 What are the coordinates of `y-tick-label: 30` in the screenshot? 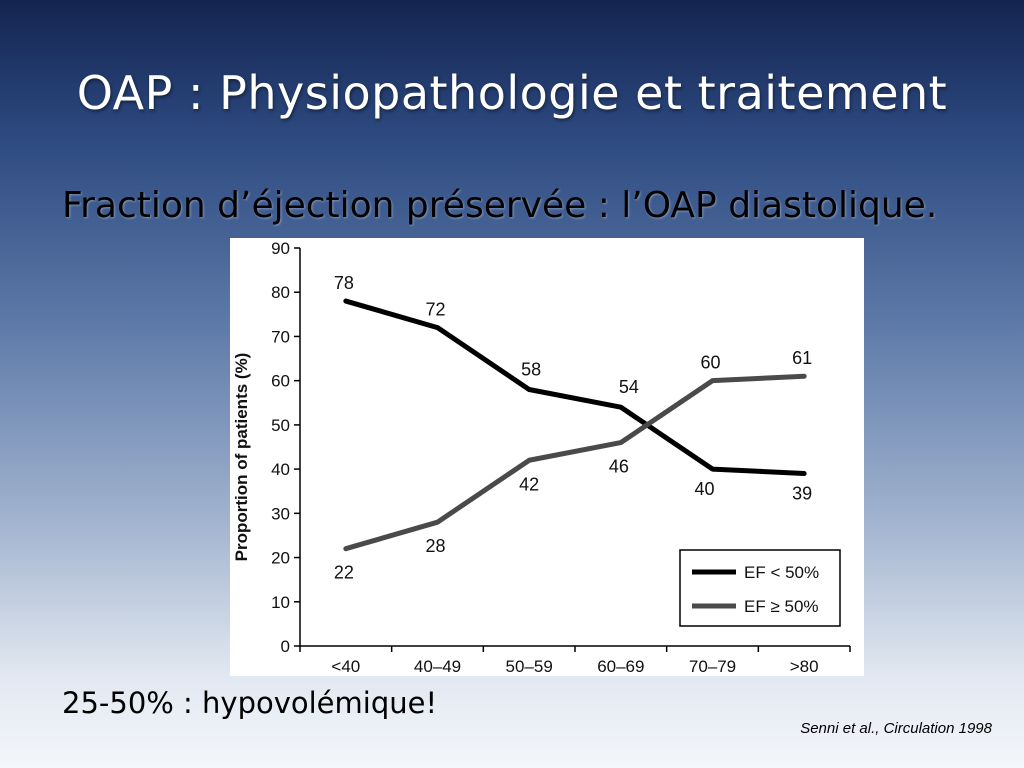 It's located at (280, 513).